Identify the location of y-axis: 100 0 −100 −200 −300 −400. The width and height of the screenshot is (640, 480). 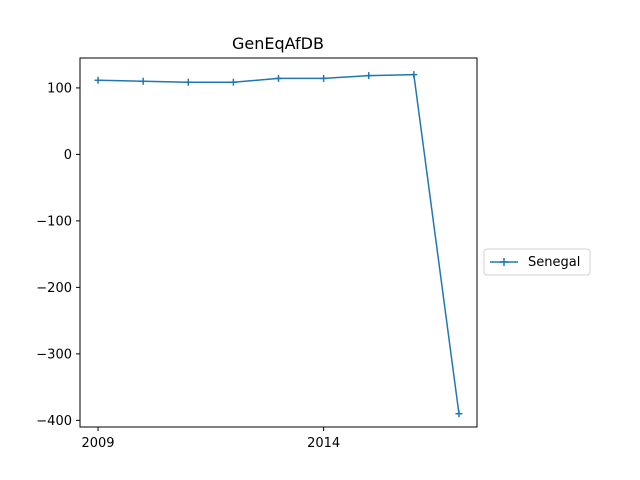
(58, 255).